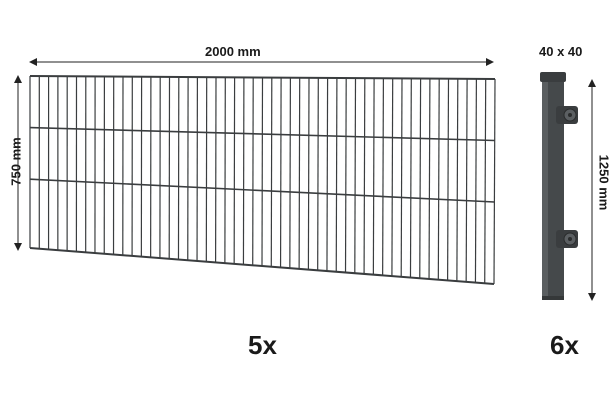 This screenshot has width=612, height=400. Describe the element at coordinates (262, 345) in the screenshot. I see `panel-quantity: 5x` at that location.